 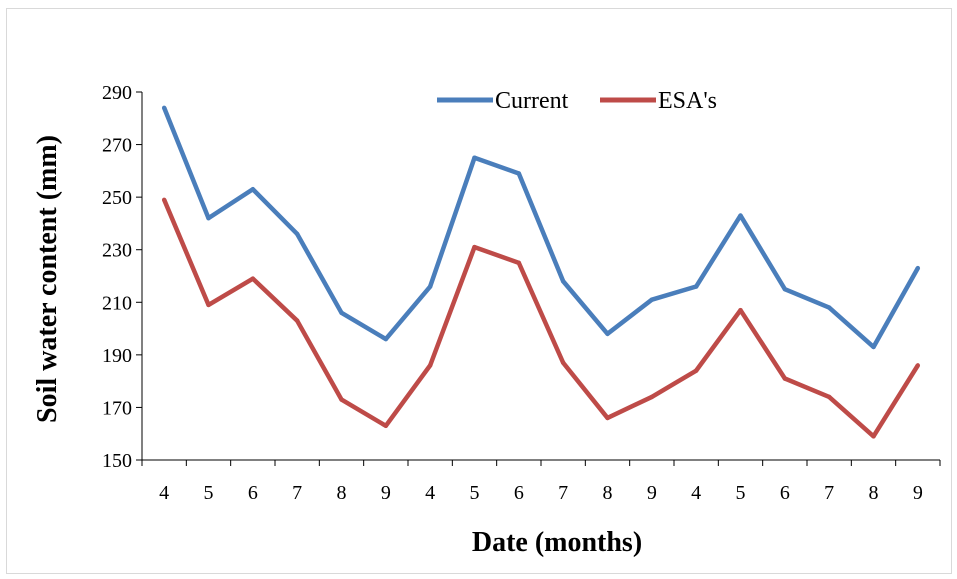 What do you see at coordinates (117, 198) in the screenshot?
I see `y-tick-label: 250` at bounding box center [117, 198].